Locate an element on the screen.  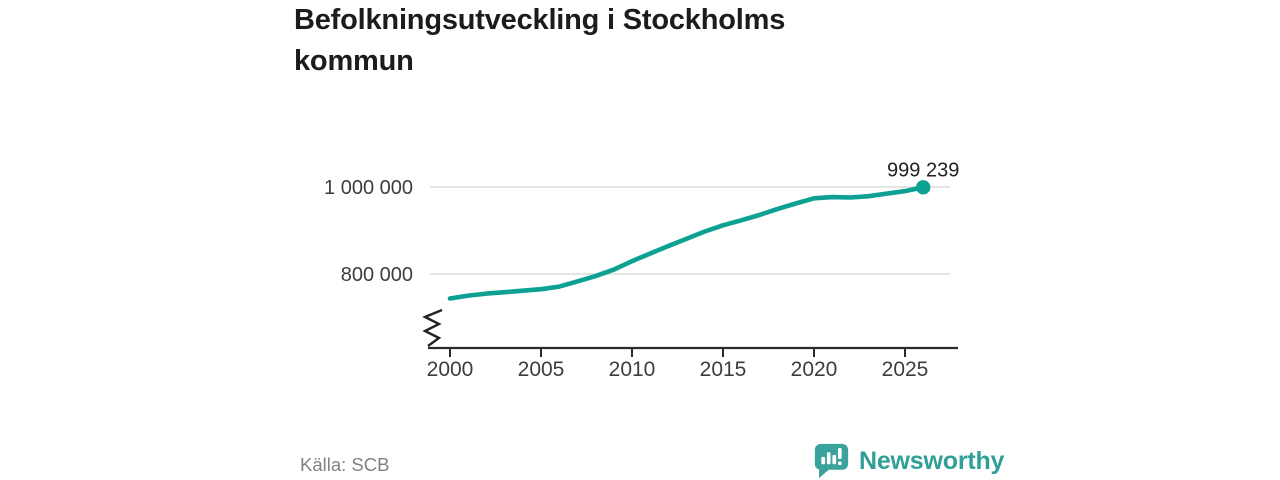
source-note: Källa: SCB is located at coordinates (345, 464).